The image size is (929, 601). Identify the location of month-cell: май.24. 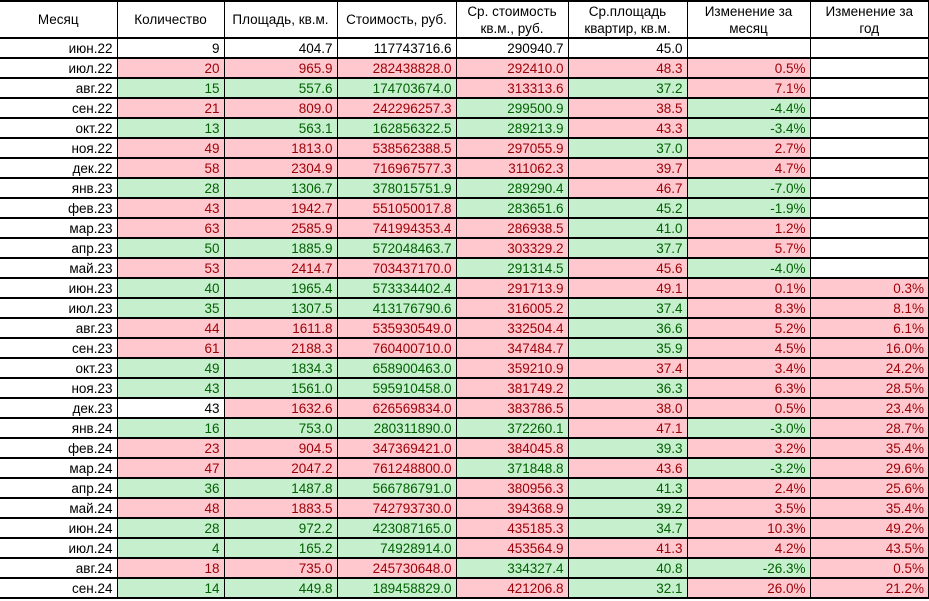
(59, 508).